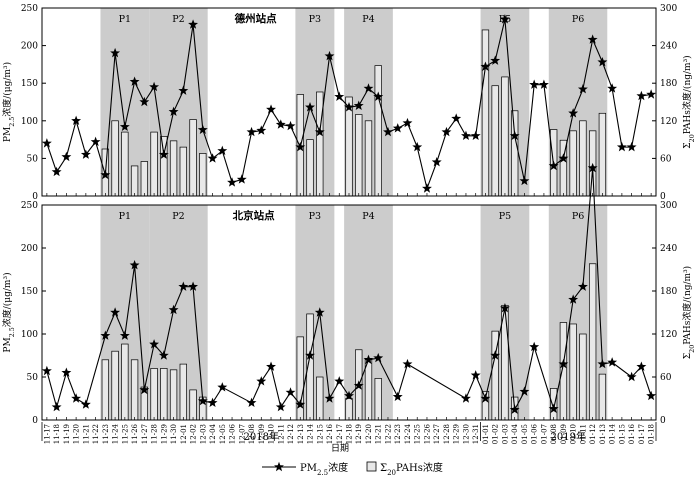 This screenshot has height=479, width=700. Describe the element at coordinates (116, 433) in the screenshot. I see `x-tick-label: 11-24` at that location.